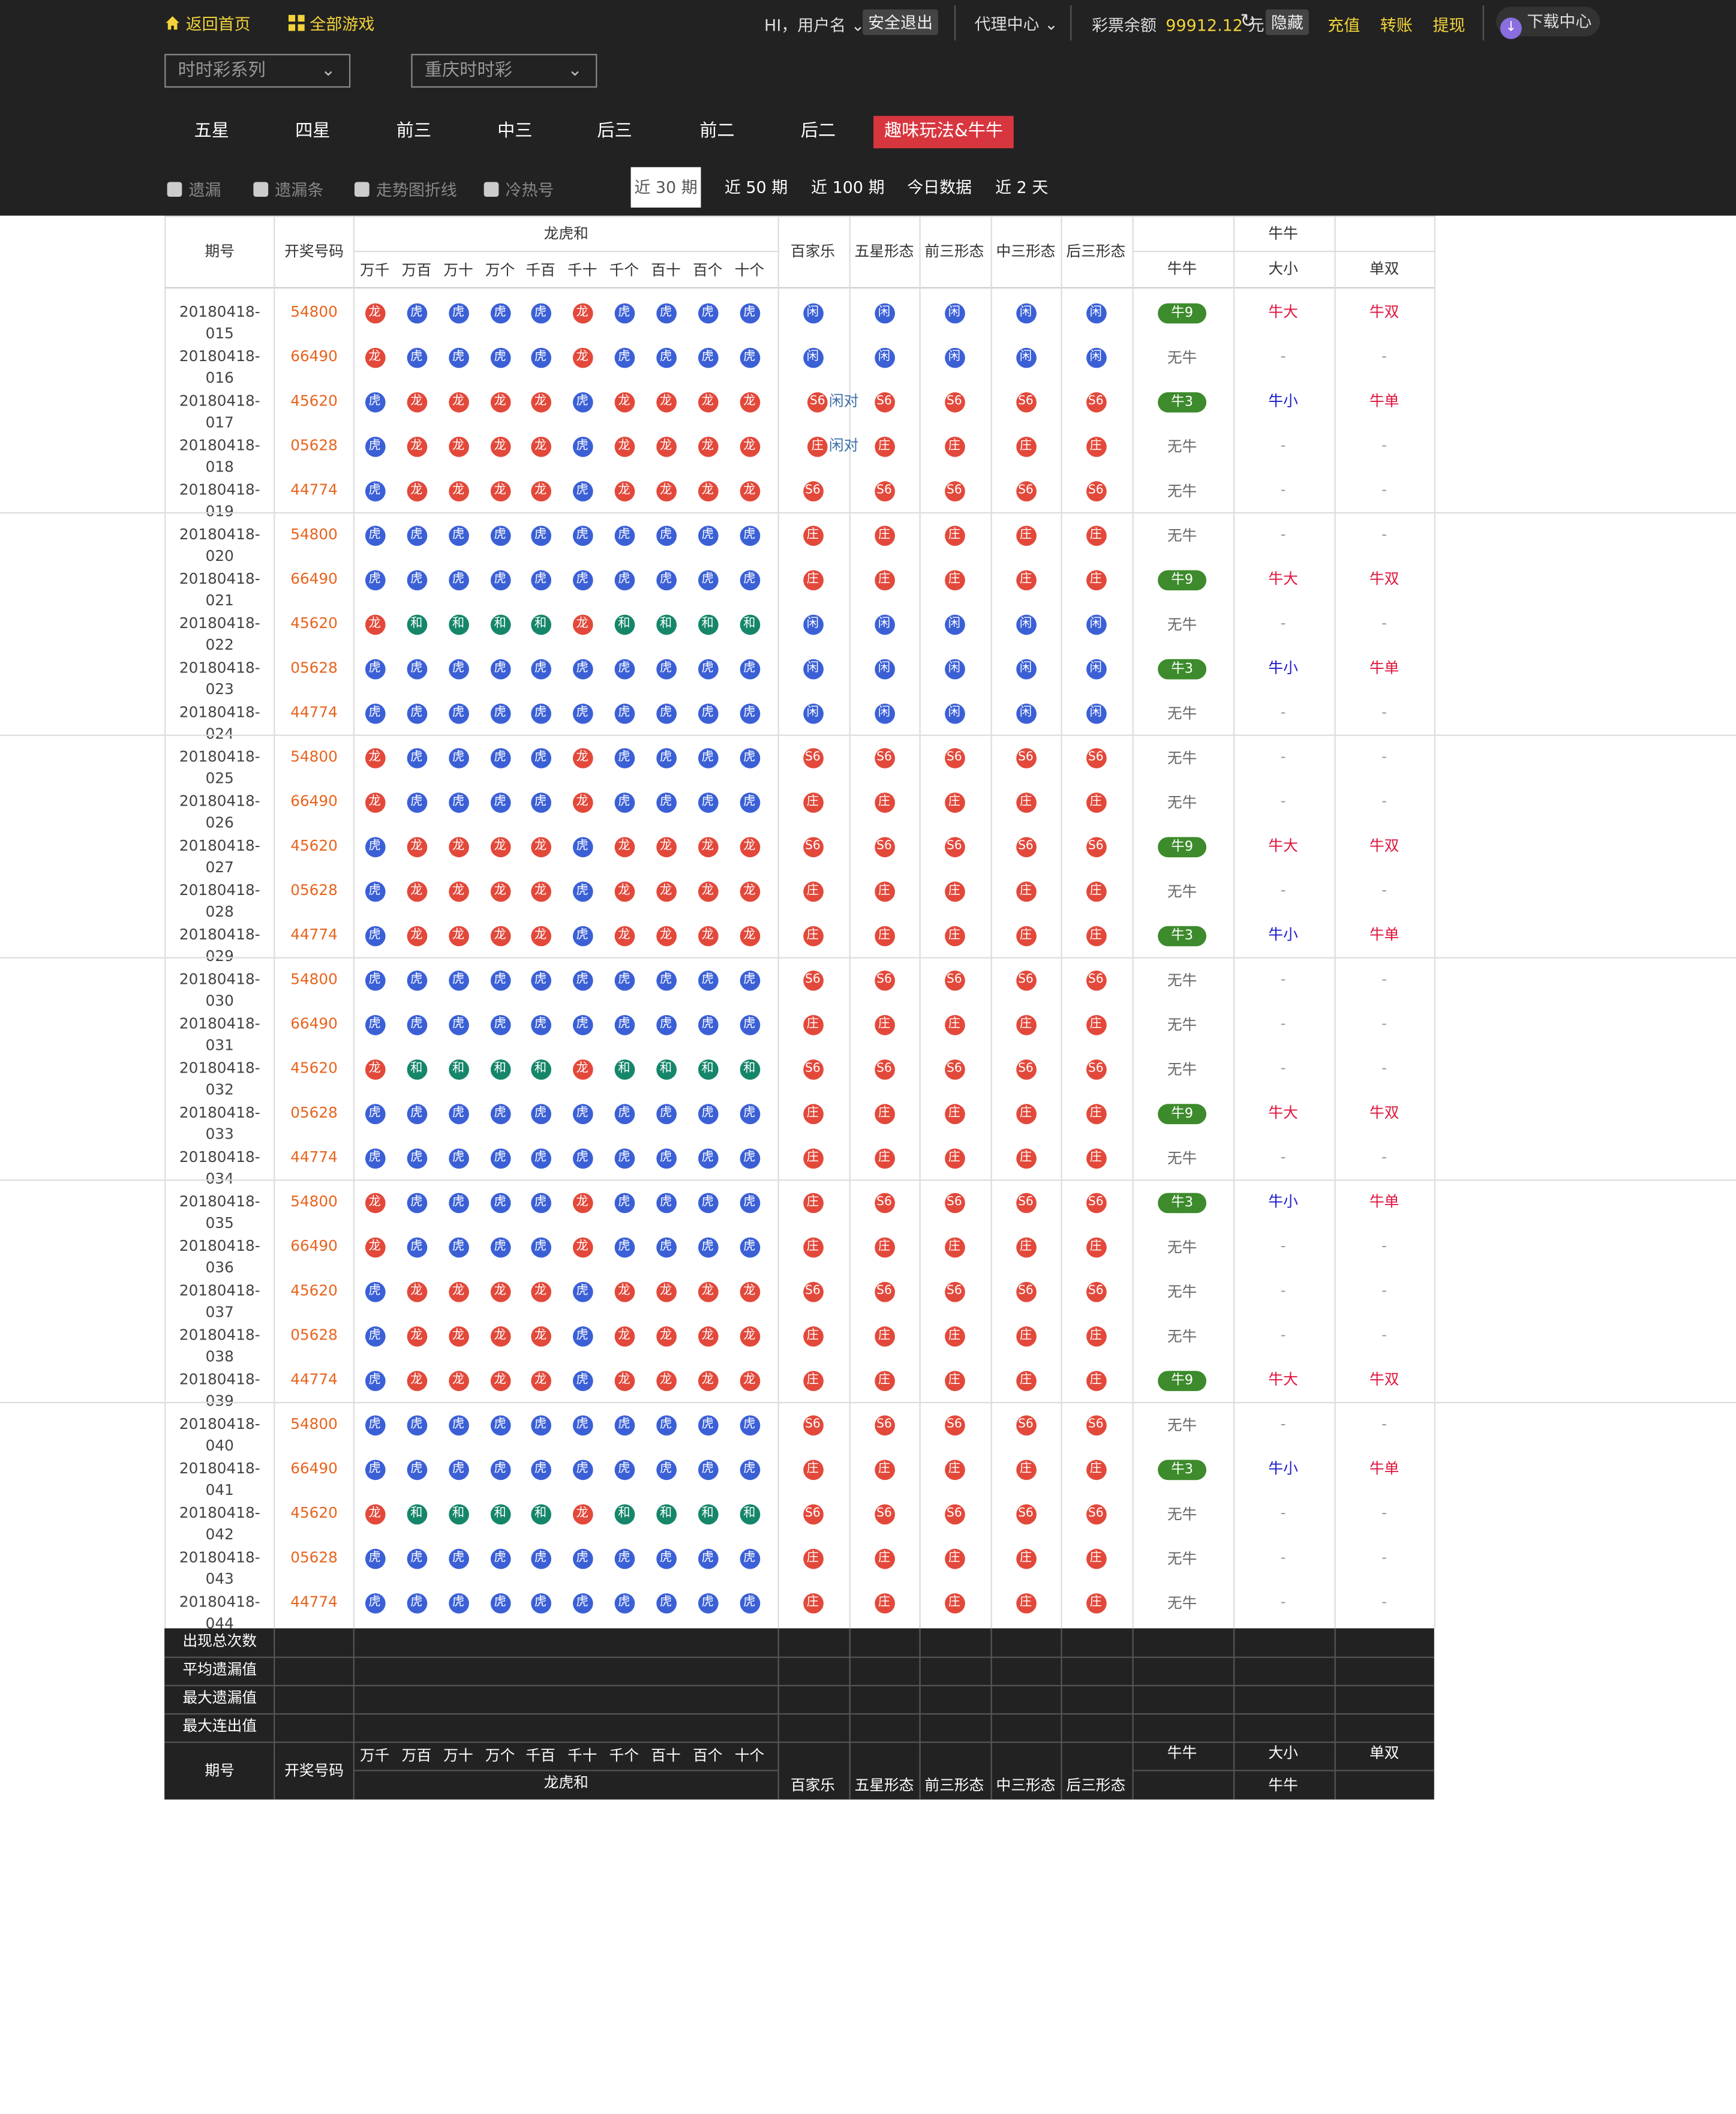  What do you see at coordinates (1448, 25) in the screenshot?
I see `withdraw-link: 提现` at bounding box center [1448, 25].